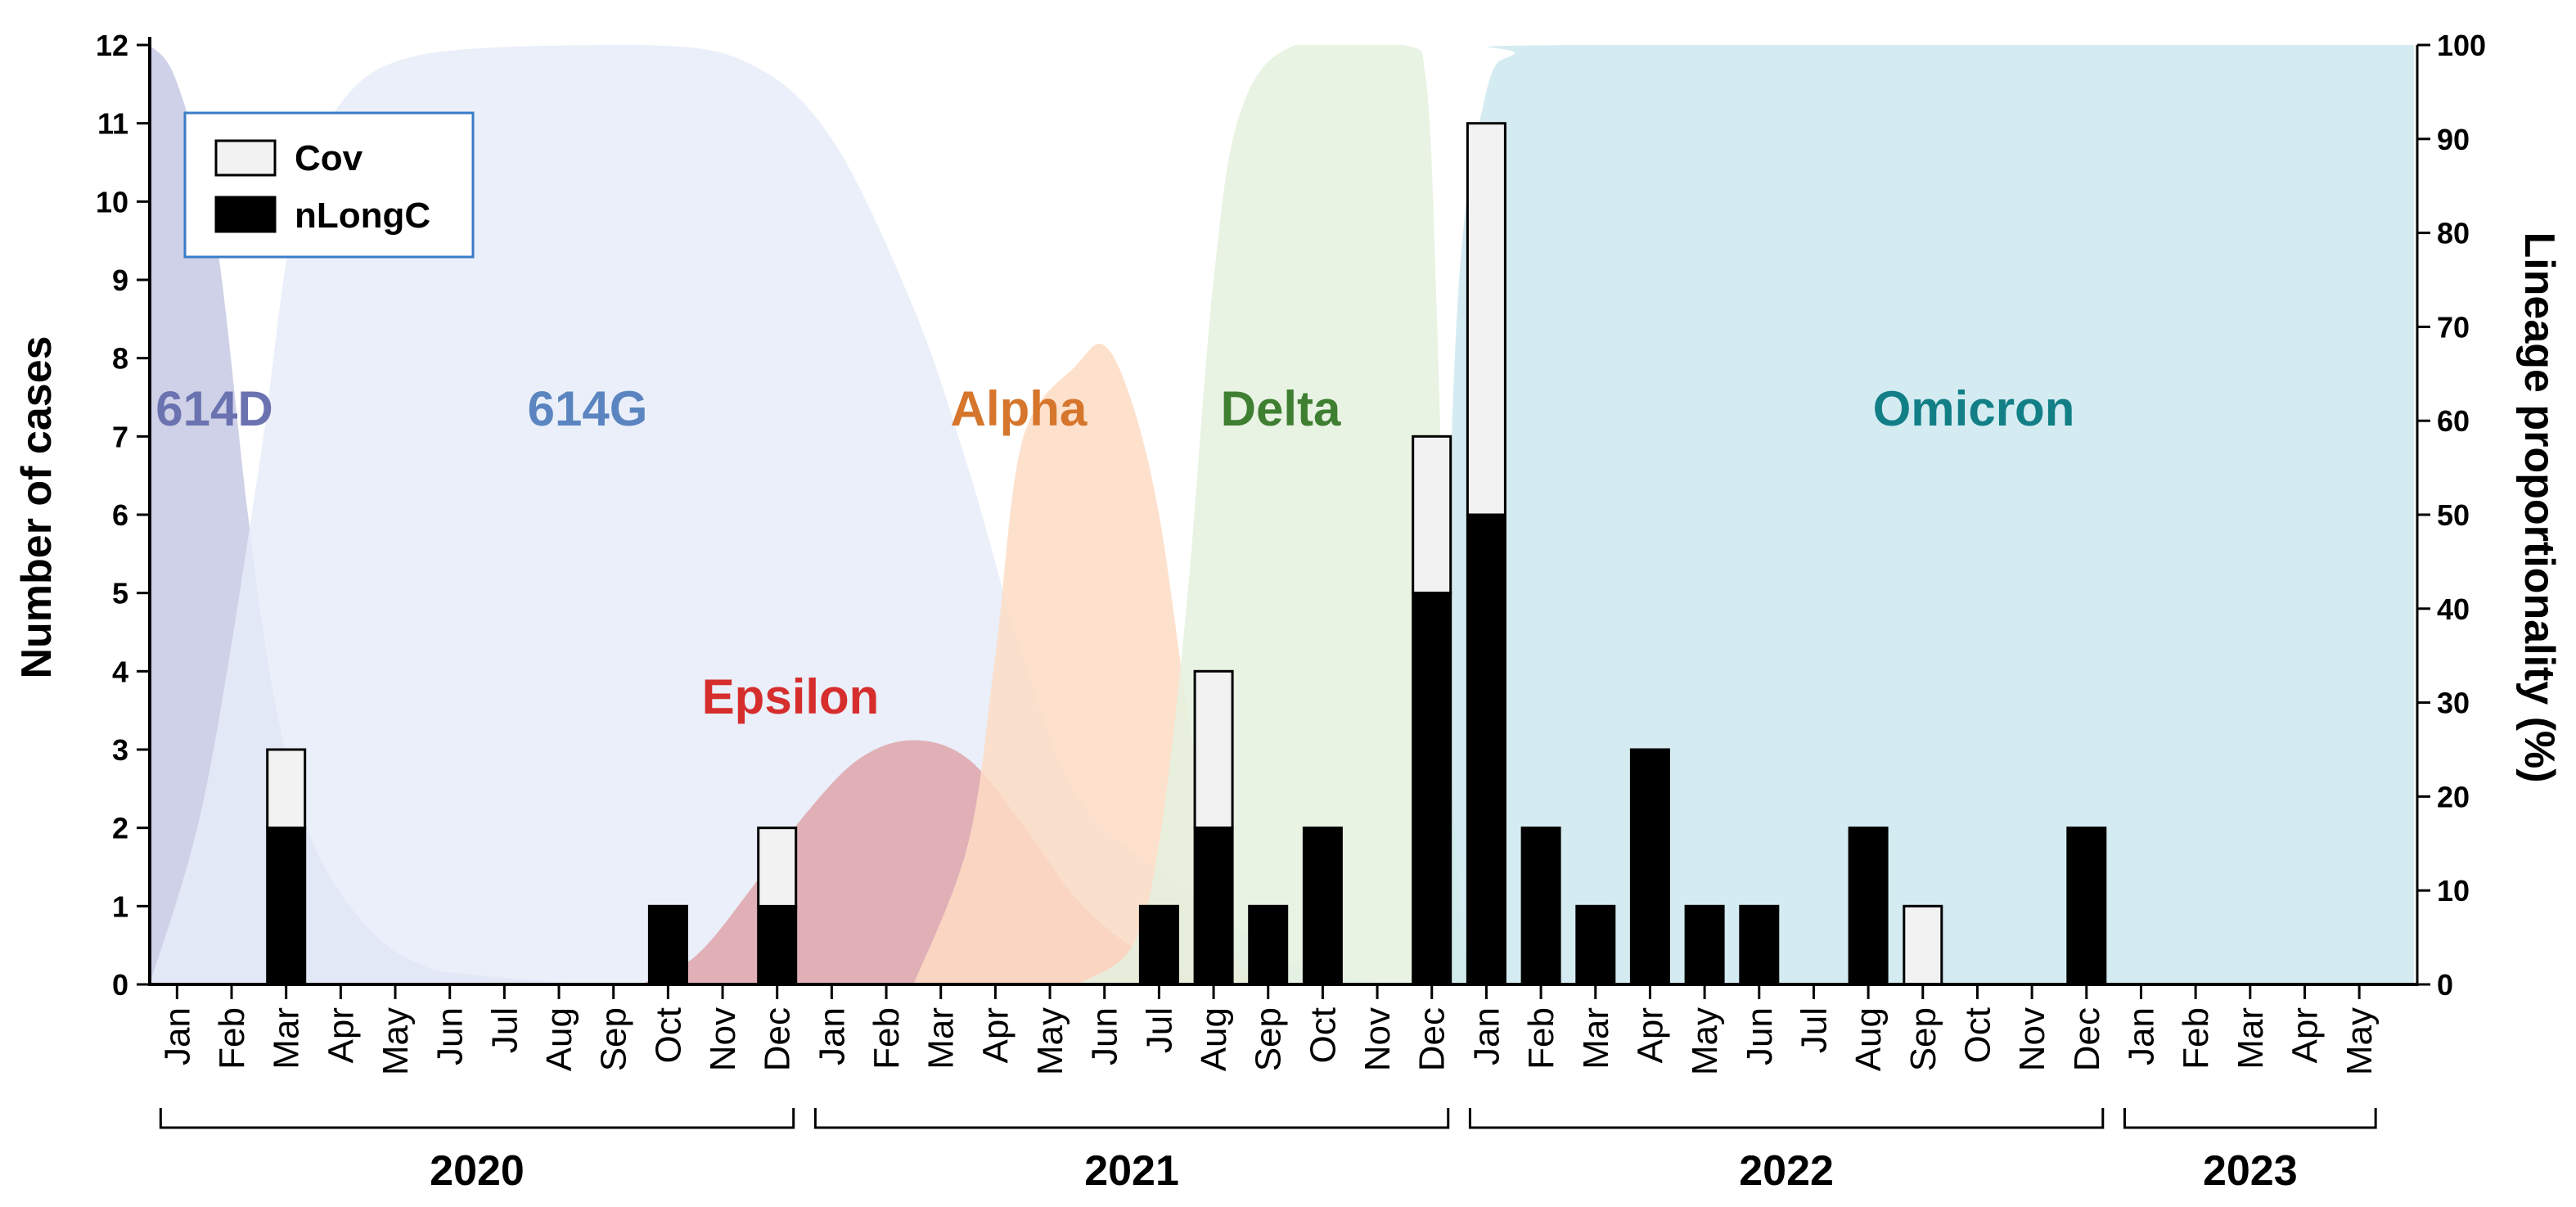 The width and height of the screenshot is (2576, 1207). Describe the element at coordinates (214, 408) in the screenshot. I see `variant-label-614d: 614D` at that location.